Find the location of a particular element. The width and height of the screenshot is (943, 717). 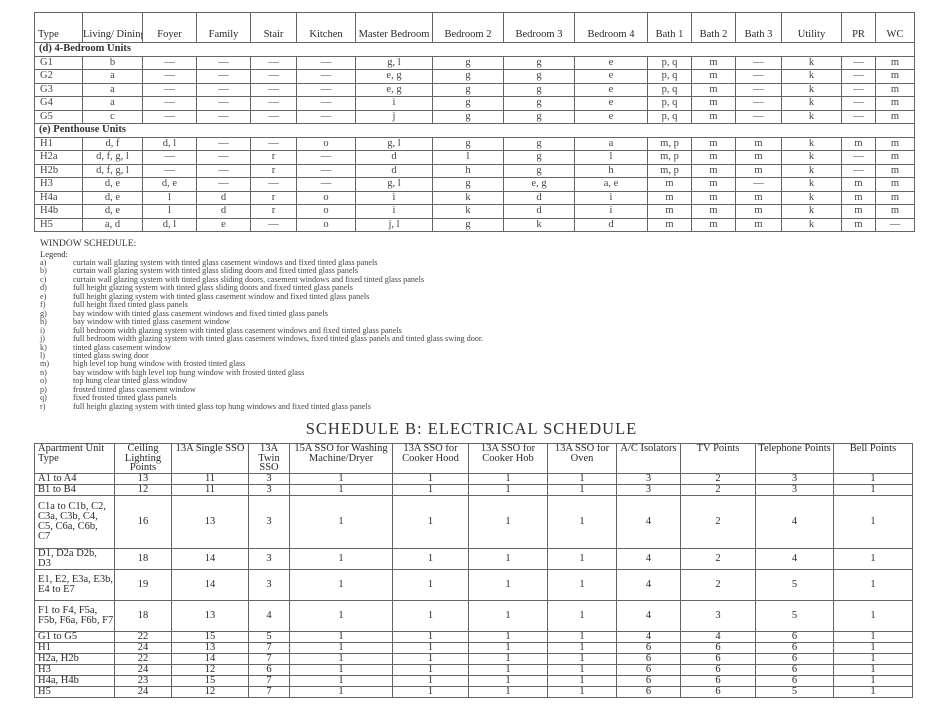

table-cell: 11 is located at coordinates (210, 479).